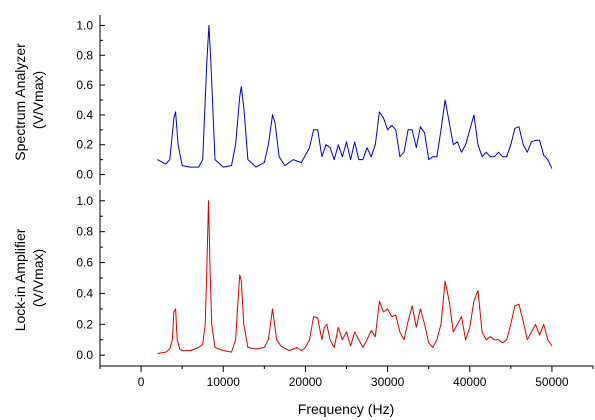  Describe the element at coordinates (141, 382) in the screenshot. I see `x-tick-label: 0` at that location.